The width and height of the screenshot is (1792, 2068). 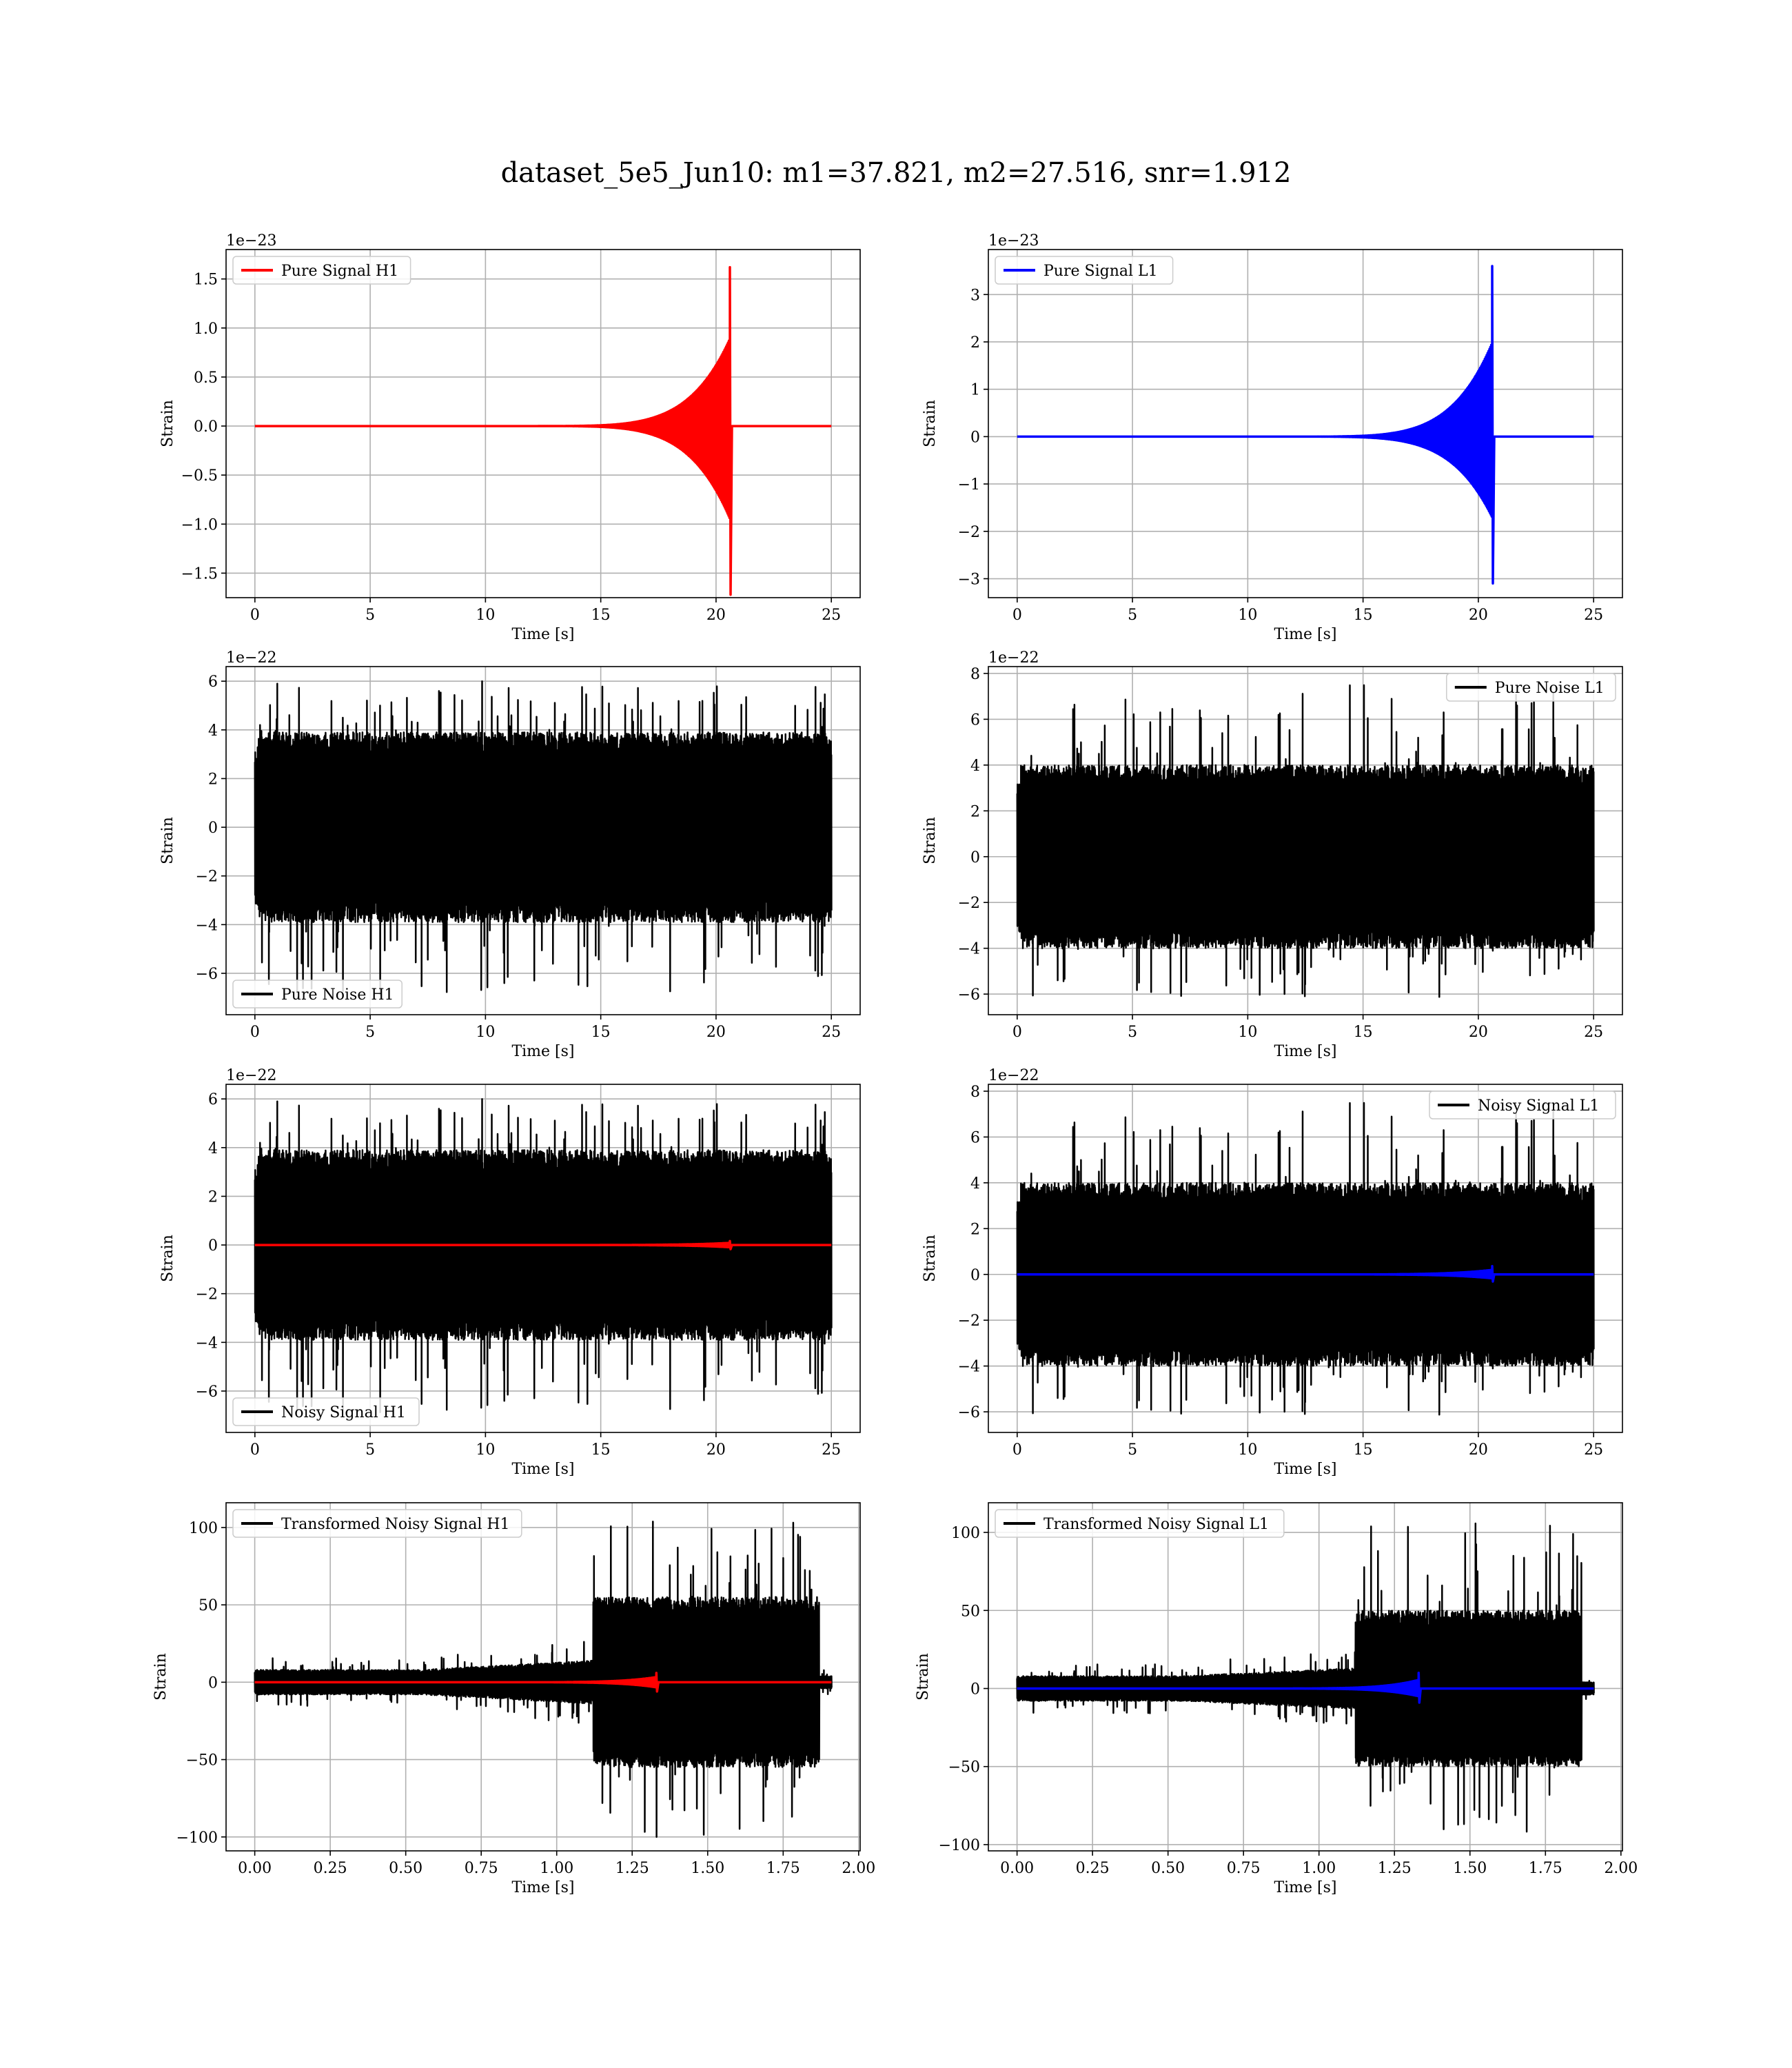 What do you see at coordinates (1140, 1524) in the screenshot?
I see `legend: Transformed Noisy Signal L1` at bounding box center [1140, 1524].